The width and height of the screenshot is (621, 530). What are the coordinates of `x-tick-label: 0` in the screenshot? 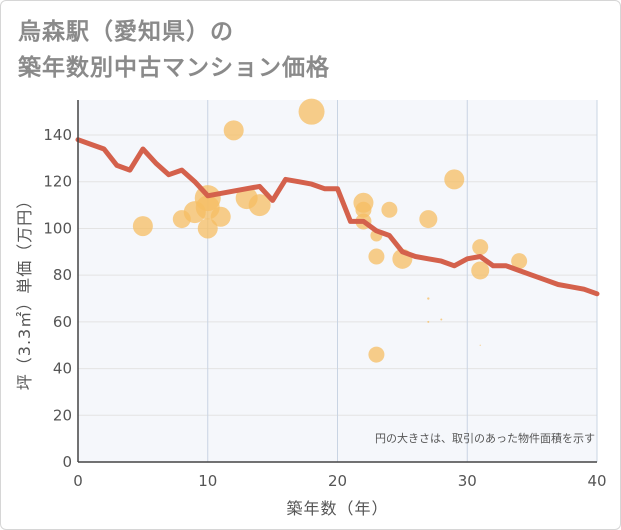 It's located at (78, 481).